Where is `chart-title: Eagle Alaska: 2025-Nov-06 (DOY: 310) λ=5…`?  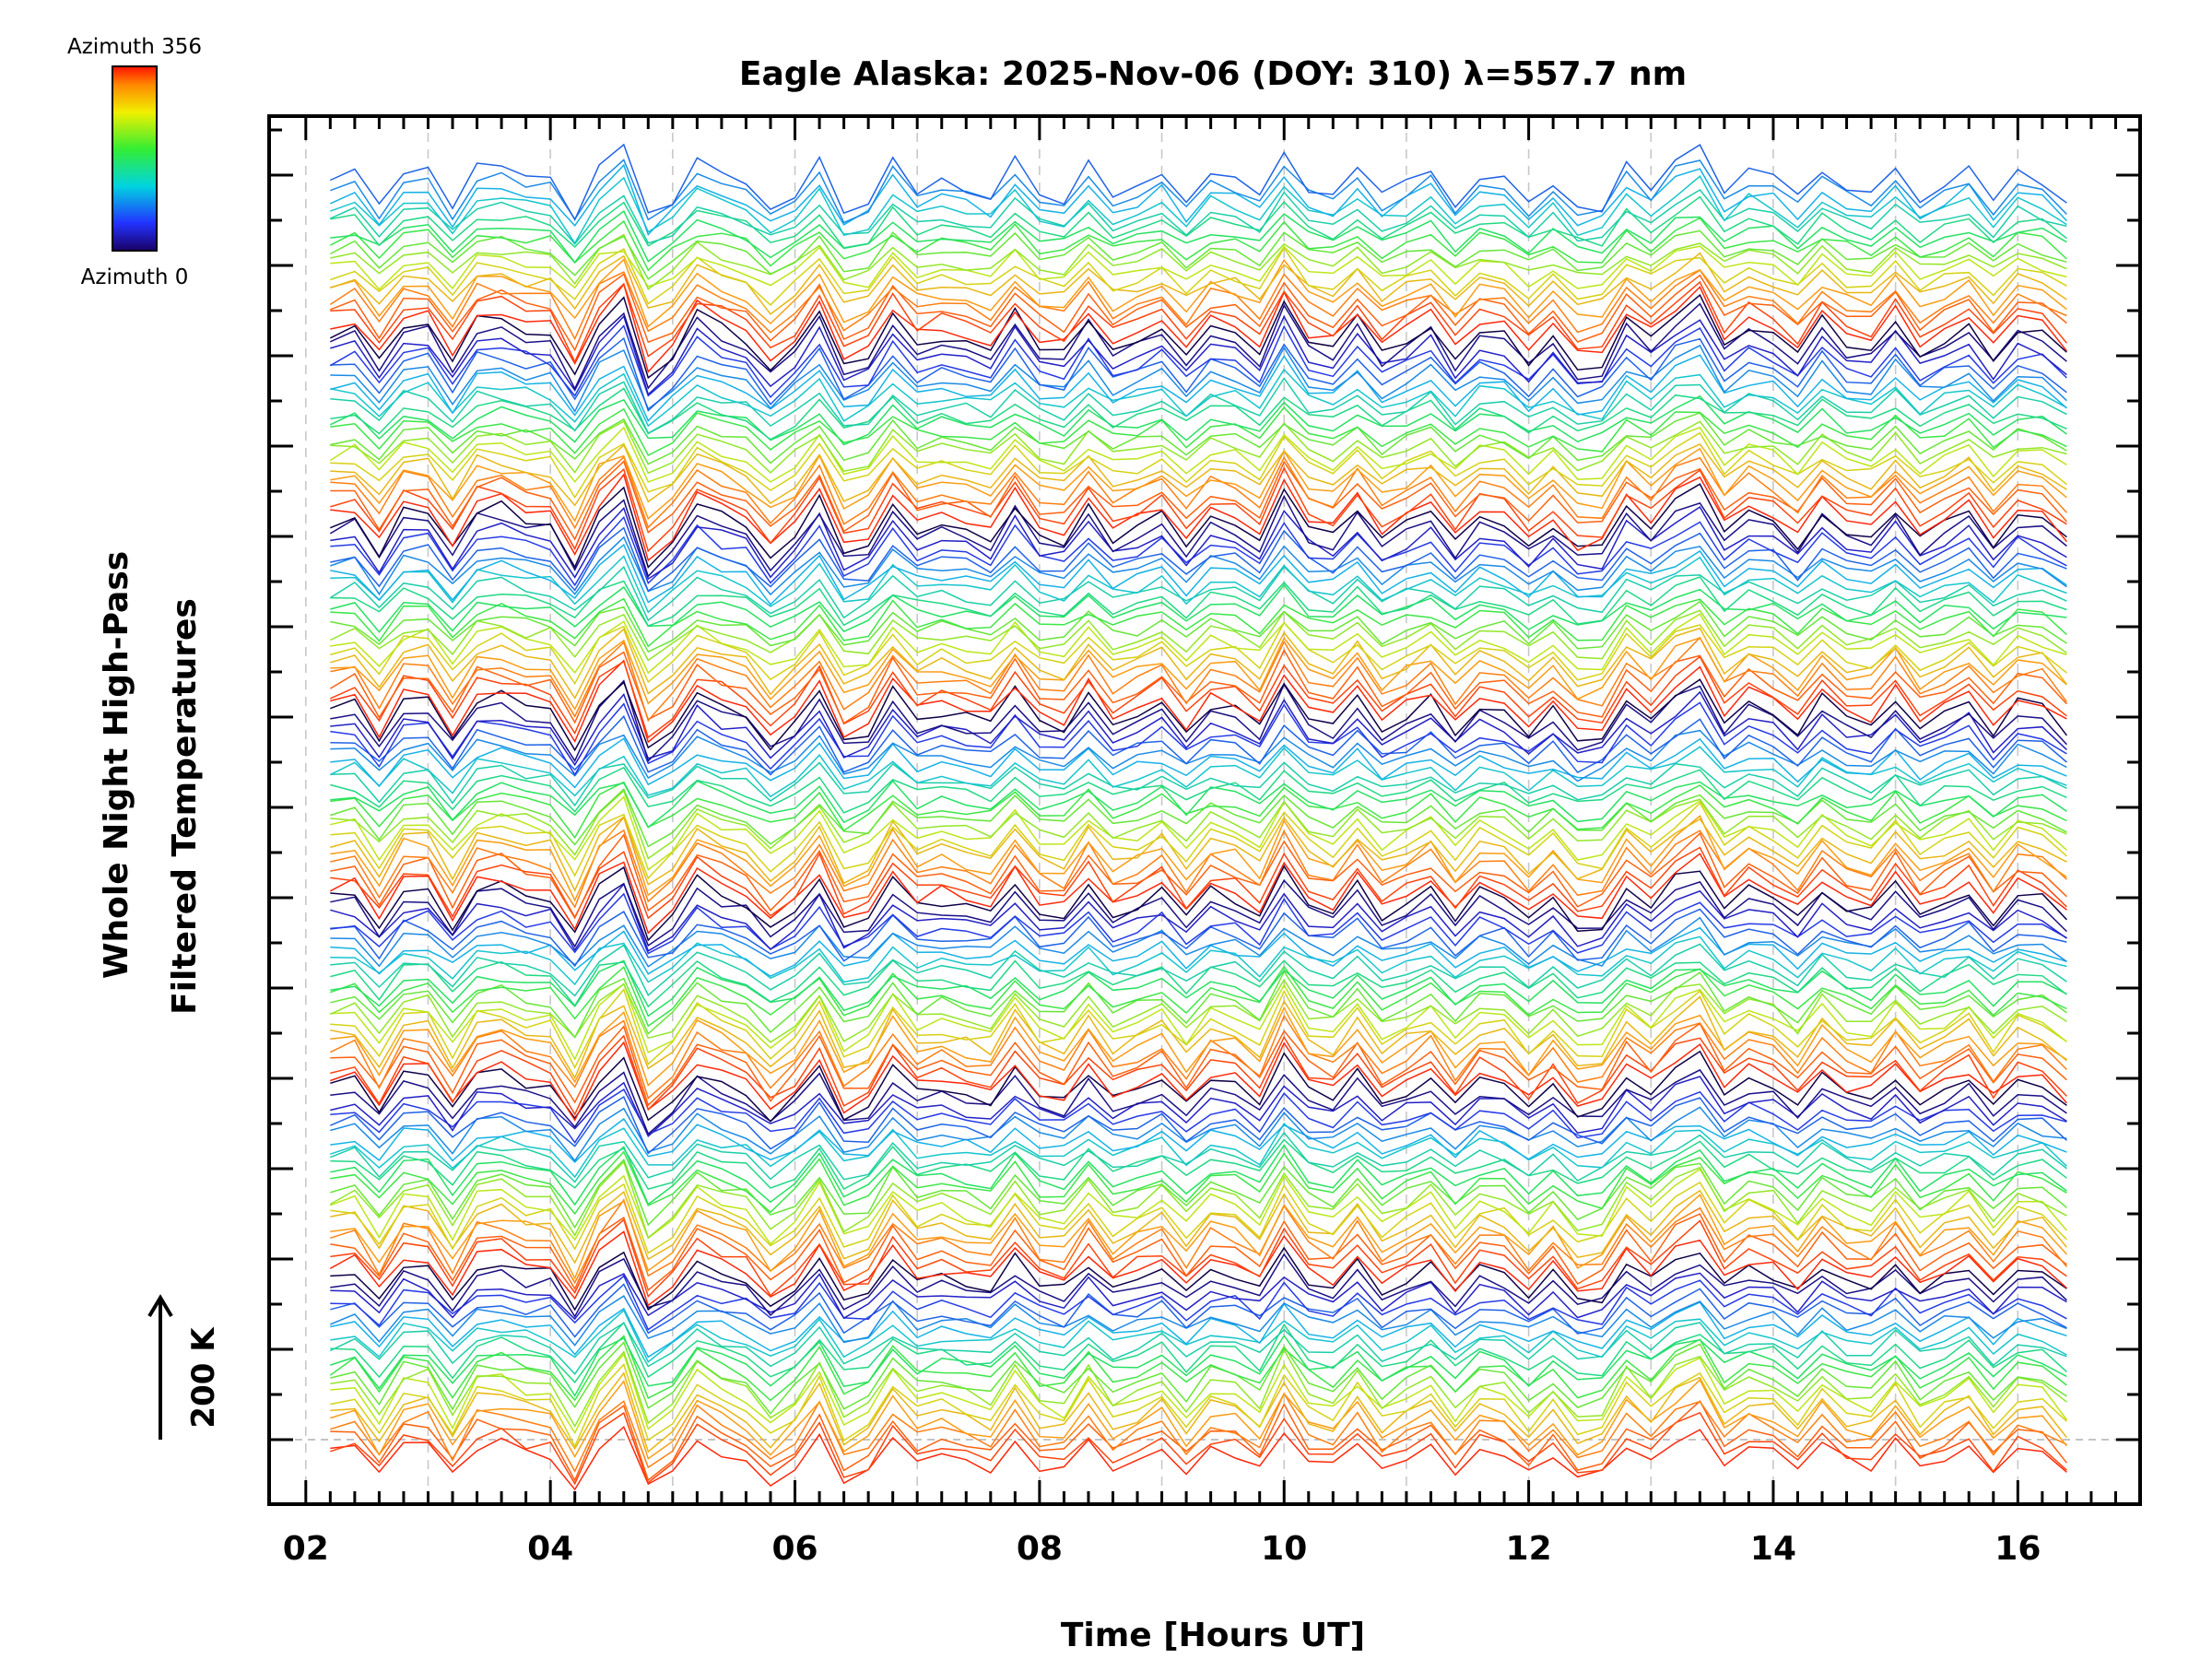 chart-title: Eagle Alaska: 2025-Nov-06 (DOY: 310) λ=5… is located at coordinates (1213, 74).